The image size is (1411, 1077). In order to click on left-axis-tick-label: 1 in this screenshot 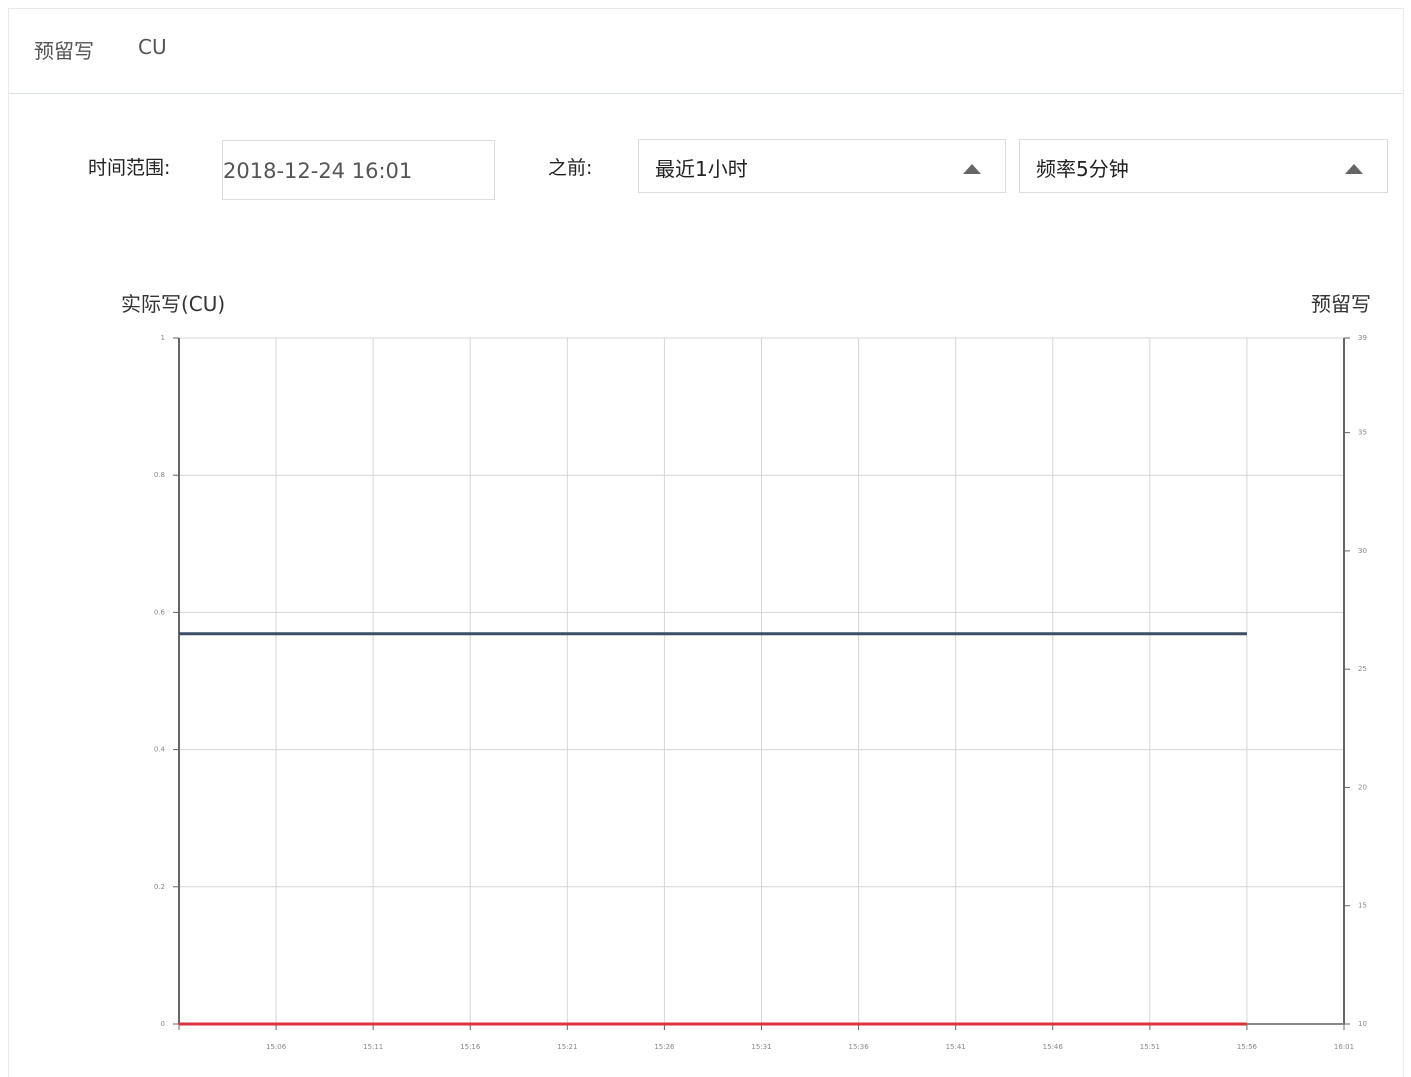, I will do `click(163, 338)`.